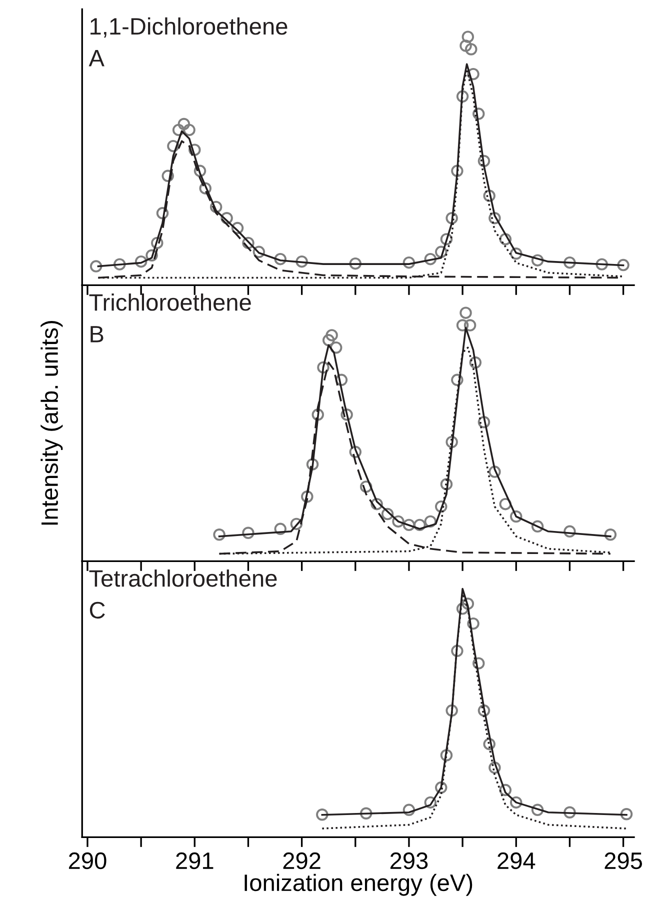  Describe the element at coordinates (170, 302) in the screenshot. I see `text: Trichloroethene` at that location.